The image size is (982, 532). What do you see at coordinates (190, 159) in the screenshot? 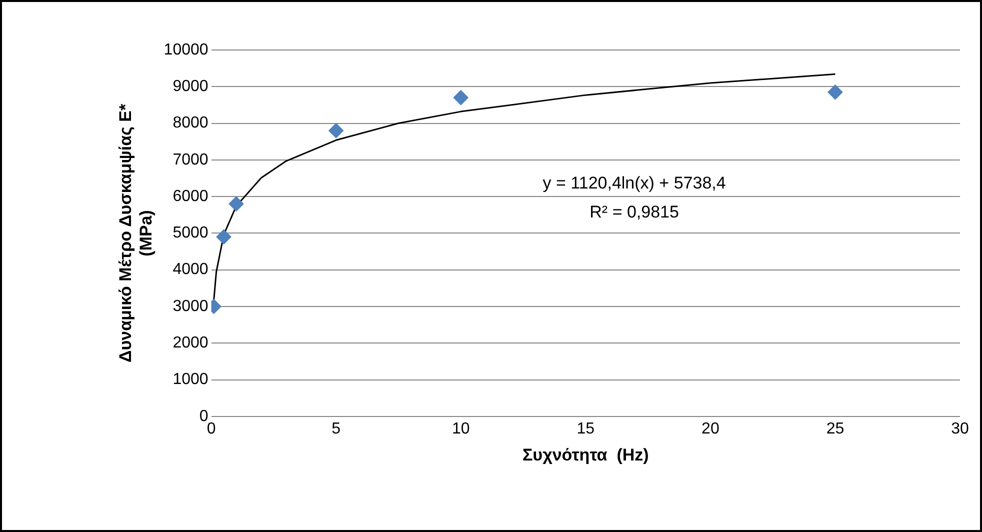
I see `y-tick-label: 7000` at bounding box center [190, 159].